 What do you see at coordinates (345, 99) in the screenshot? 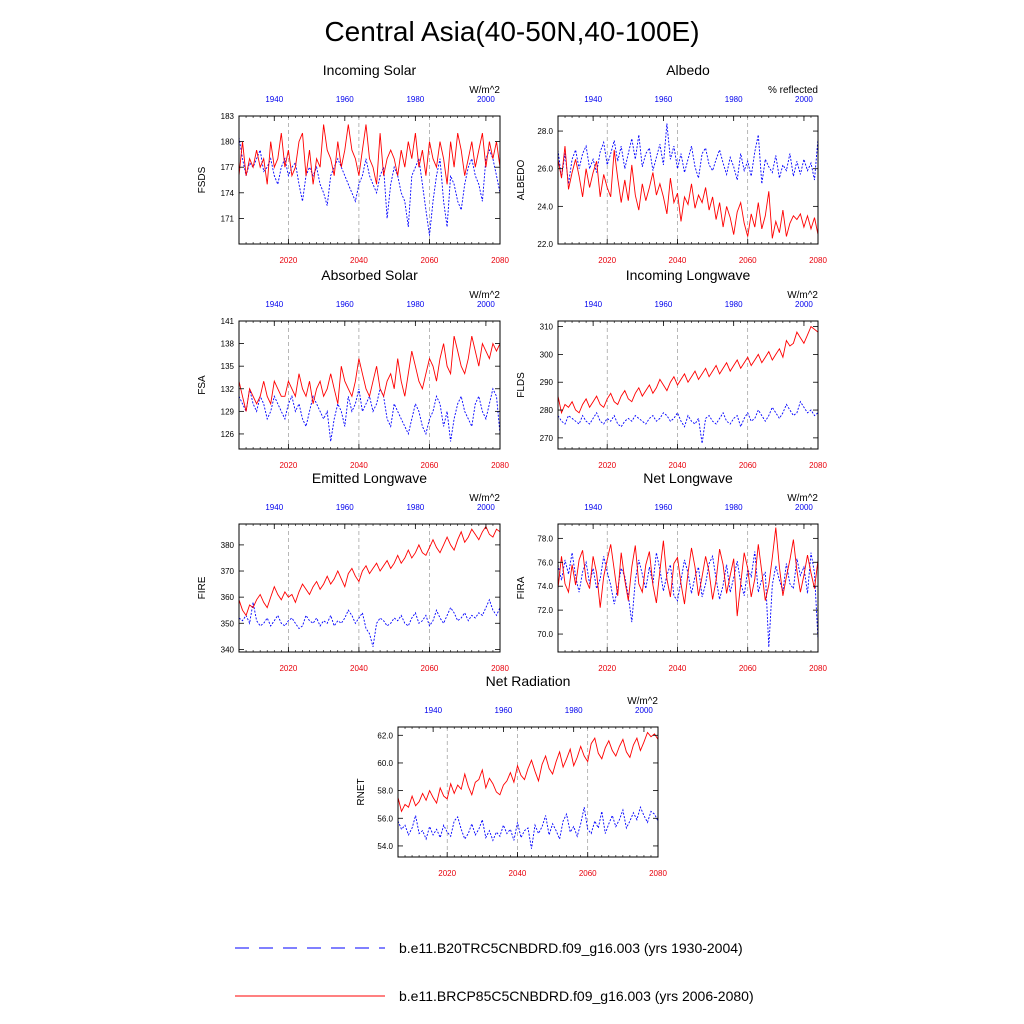
I see `fsds-xtick-top-label: 1960` at bounding box center [345, 99].